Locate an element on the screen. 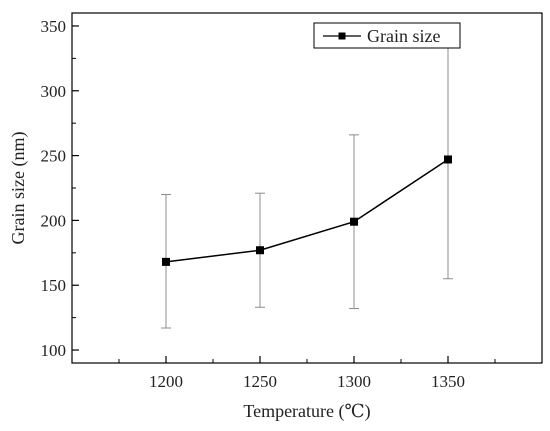  legend: Grain size is located at coordinates (387, 35).